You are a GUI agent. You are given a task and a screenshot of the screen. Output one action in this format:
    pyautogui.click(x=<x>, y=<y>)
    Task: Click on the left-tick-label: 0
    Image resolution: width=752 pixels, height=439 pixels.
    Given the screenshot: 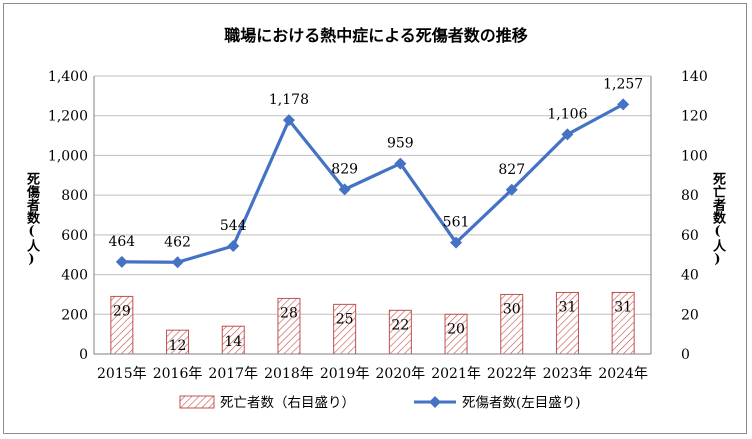 What is the action you would take?
    pyautogui.click(x=83, y=355)
    